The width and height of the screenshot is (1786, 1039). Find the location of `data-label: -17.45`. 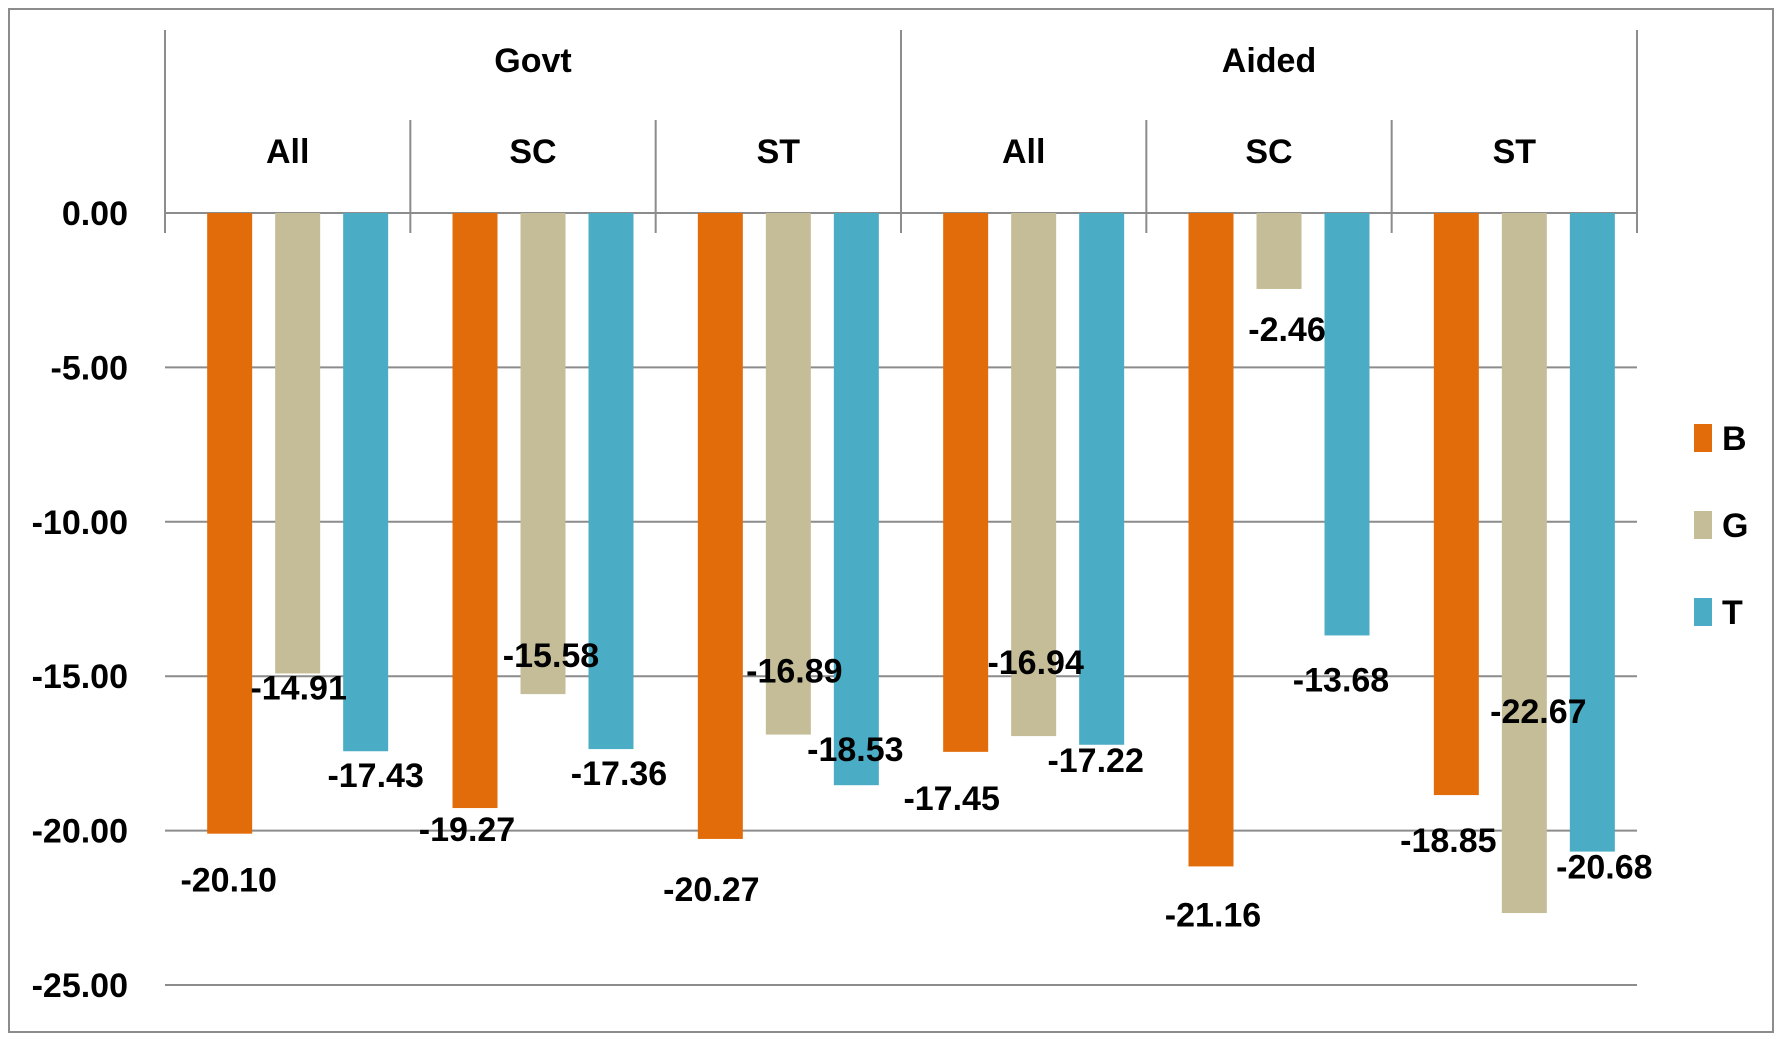

data-label: -17.45 is located at coordinates (951, 799).